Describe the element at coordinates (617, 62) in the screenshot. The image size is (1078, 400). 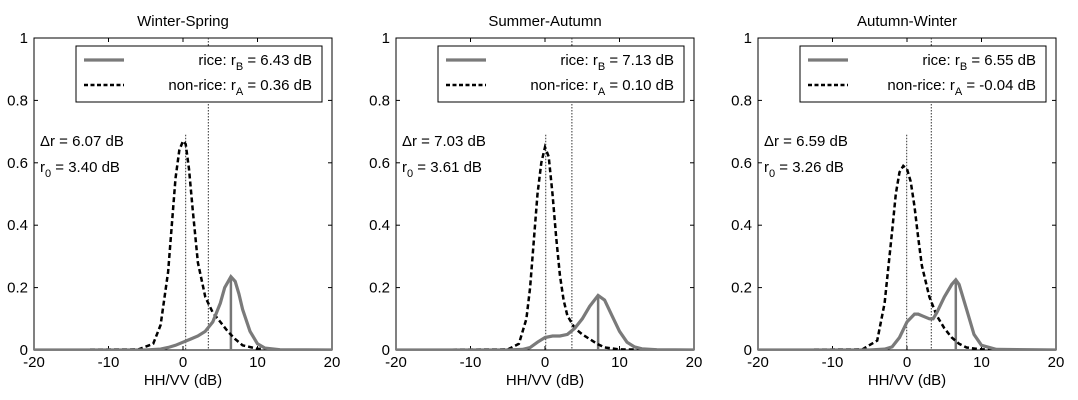
I see `legend-item: rice: rB = 7.13 dB` at that location.